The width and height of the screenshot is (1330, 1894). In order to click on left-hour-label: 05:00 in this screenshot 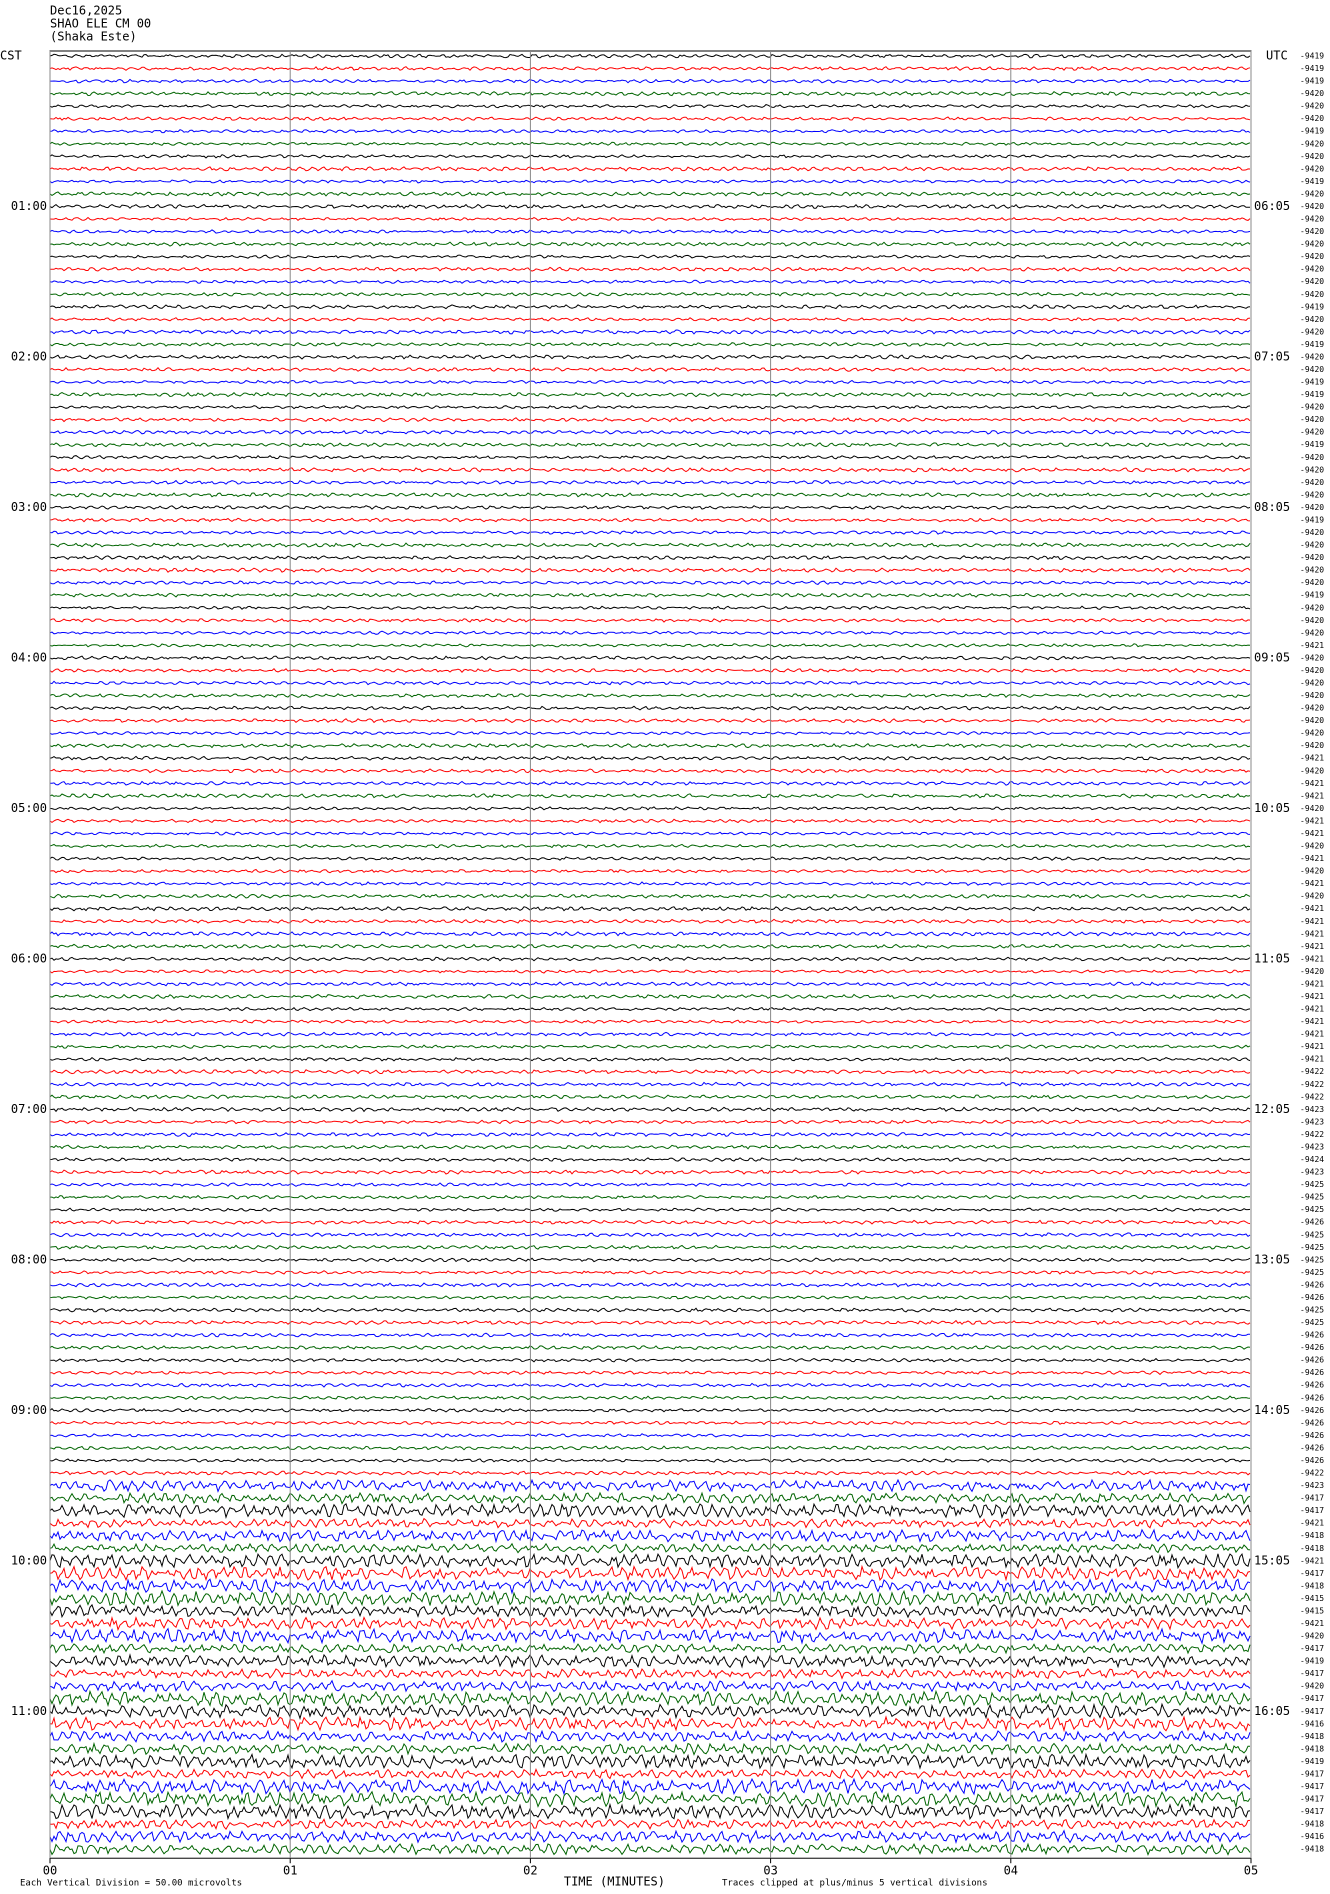, I will do `click(29, 808)`.